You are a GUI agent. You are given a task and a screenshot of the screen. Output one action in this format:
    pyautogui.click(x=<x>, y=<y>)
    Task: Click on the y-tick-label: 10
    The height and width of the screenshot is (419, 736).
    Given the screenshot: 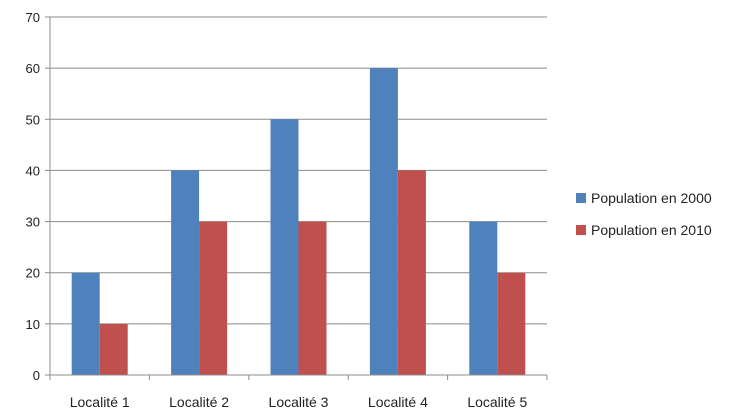 What is the action you would take?
    pyautogui.click(x=33, y=324)
    